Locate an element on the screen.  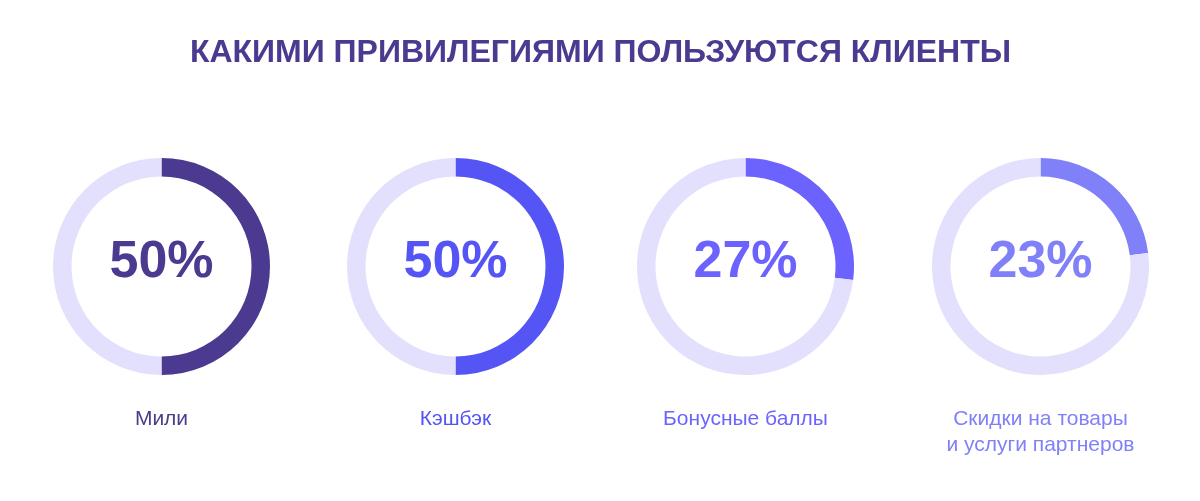
text: Скидки на товары и услуги партнеров is located at coordinates (1040, 430).